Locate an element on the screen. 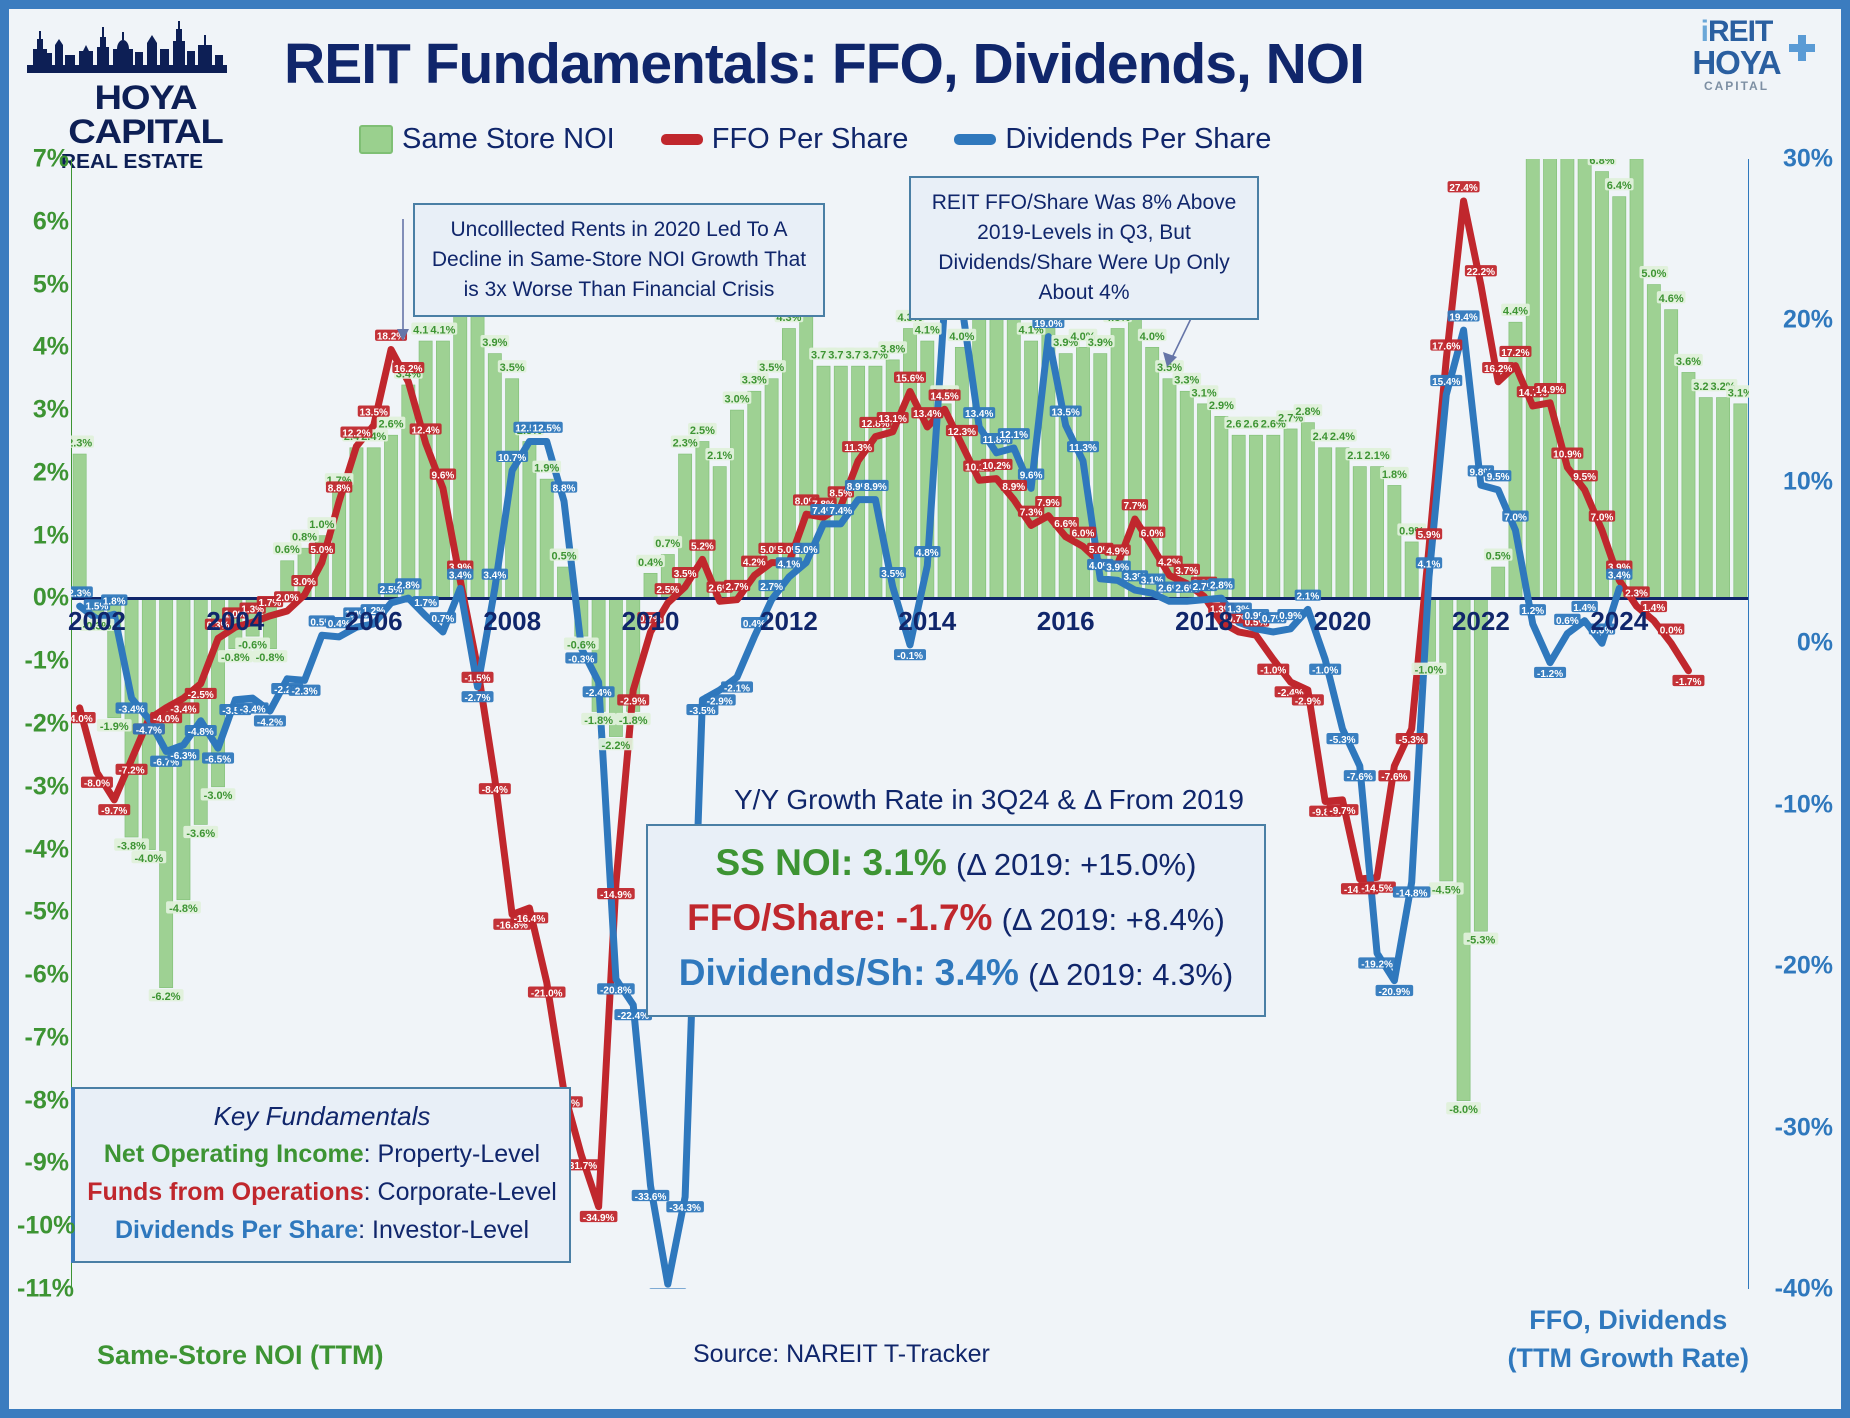 This screenshot has height=1418, width=1850. svg-text: 2.6% is located at coordinates (1186, 589).